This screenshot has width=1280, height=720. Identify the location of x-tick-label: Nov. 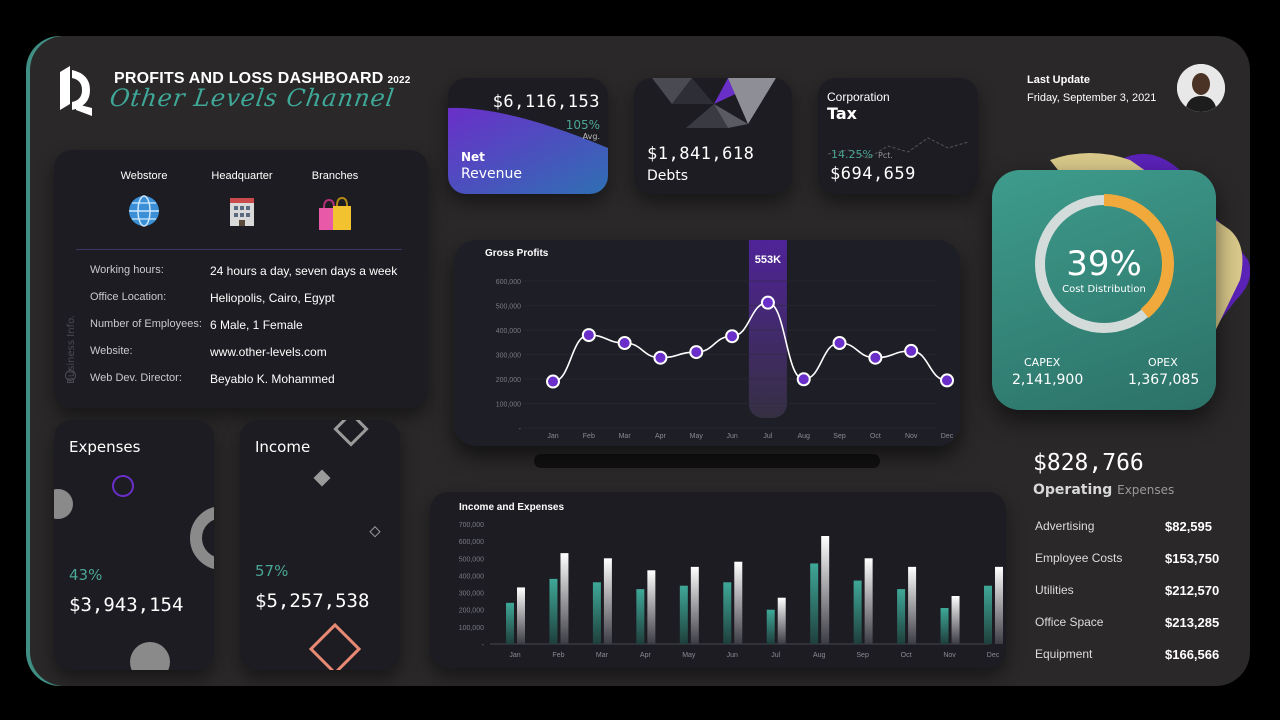
(911, 436).